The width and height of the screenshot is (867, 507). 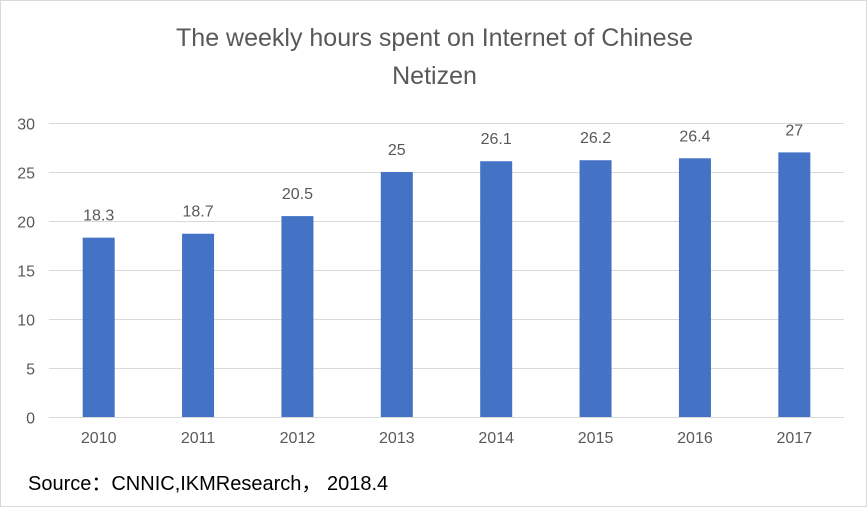 I want to click on data-label-2010: 18.3, so click(x=98, y=216).